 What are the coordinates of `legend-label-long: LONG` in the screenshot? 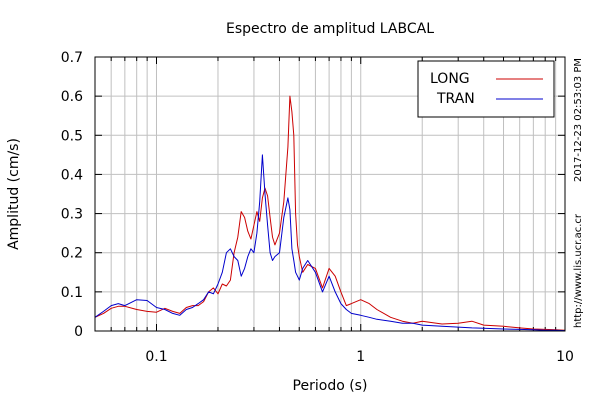 It's located at (450, 79).